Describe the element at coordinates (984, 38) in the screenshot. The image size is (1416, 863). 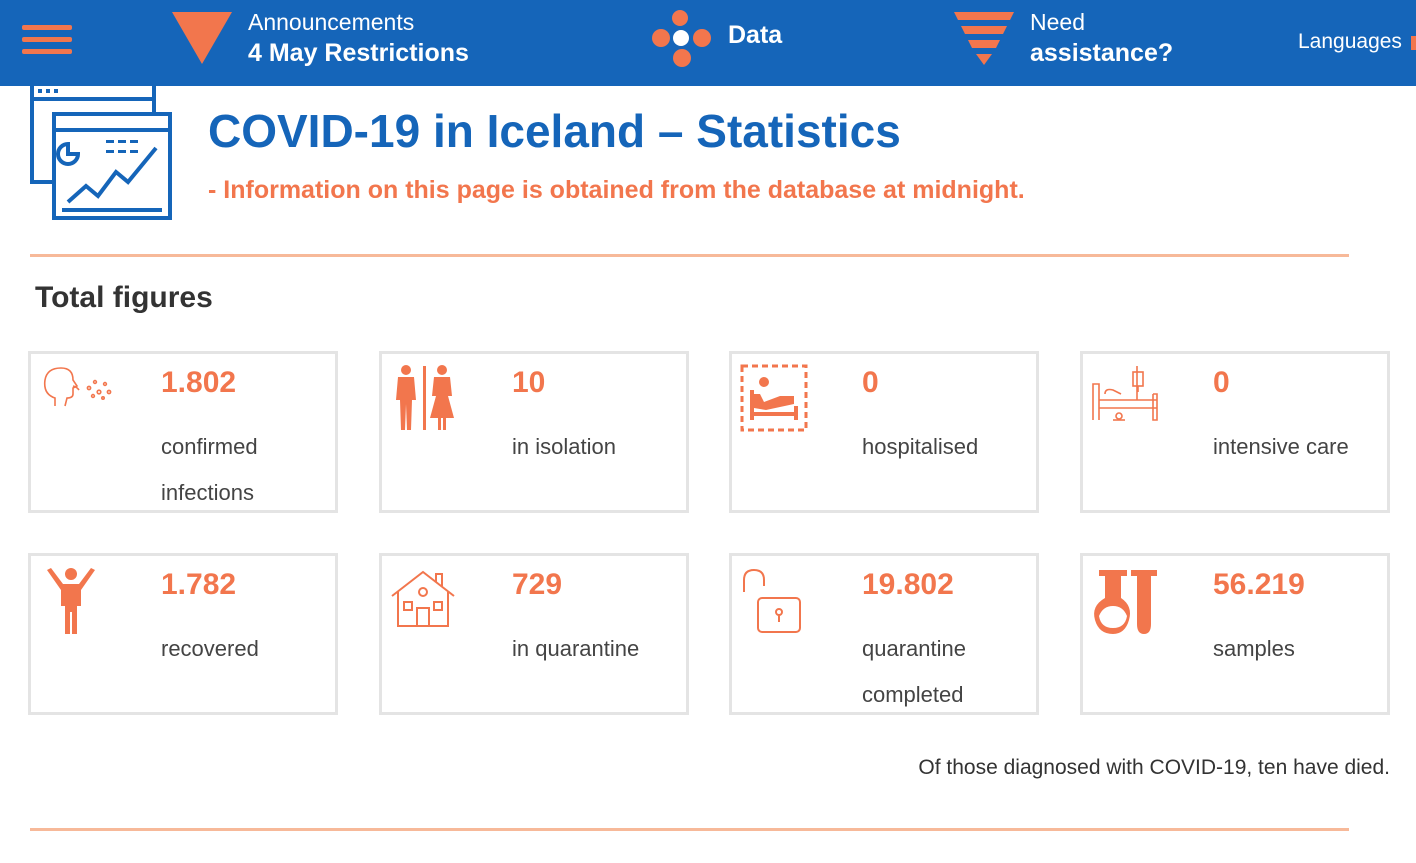
I see `assistance-icon` at that location.